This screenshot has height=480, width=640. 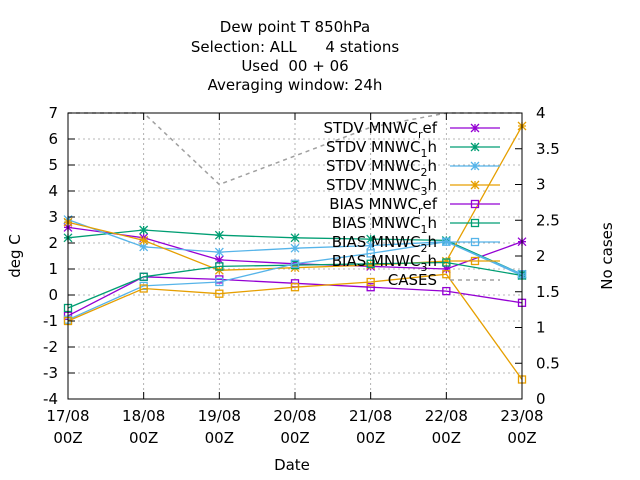 What do you see at coordinates (53, 295) in the screenshot?
I see `y-tick-label: 0` at bounding box center [53, 295].